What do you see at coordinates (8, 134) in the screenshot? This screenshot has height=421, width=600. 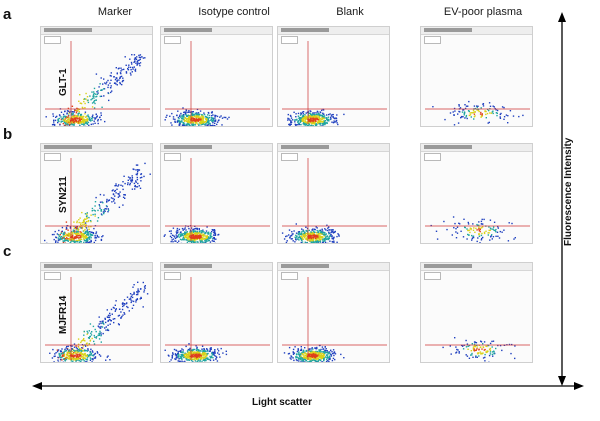 I see `row-letter-b: b` at bounding box center [8, 134].